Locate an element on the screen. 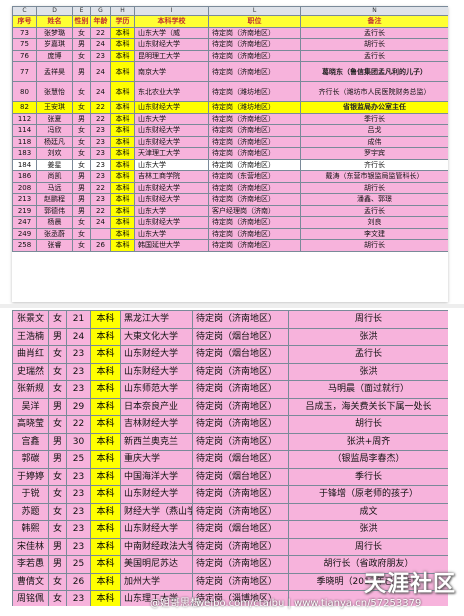  cell-note: 胡行长（省政府朋友） is located at coordinates (368, 564).